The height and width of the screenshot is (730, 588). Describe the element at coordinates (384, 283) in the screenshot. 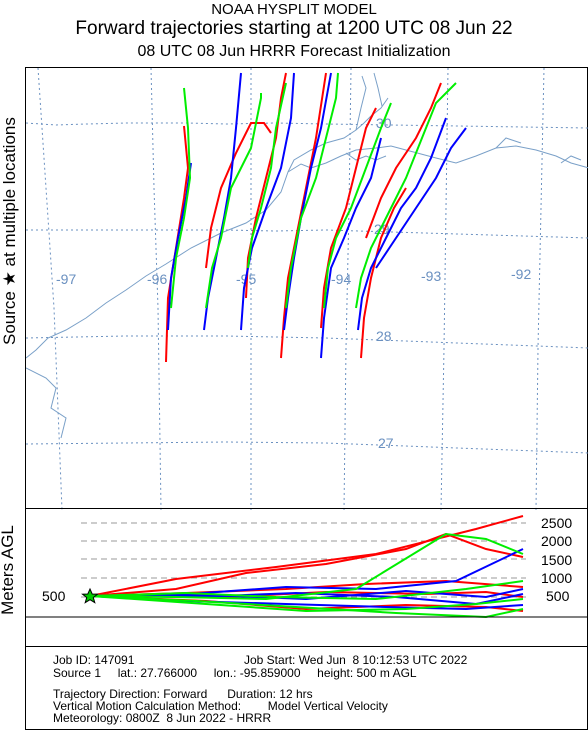

I see `latitude-labels: 30 29 28 27` at that location.